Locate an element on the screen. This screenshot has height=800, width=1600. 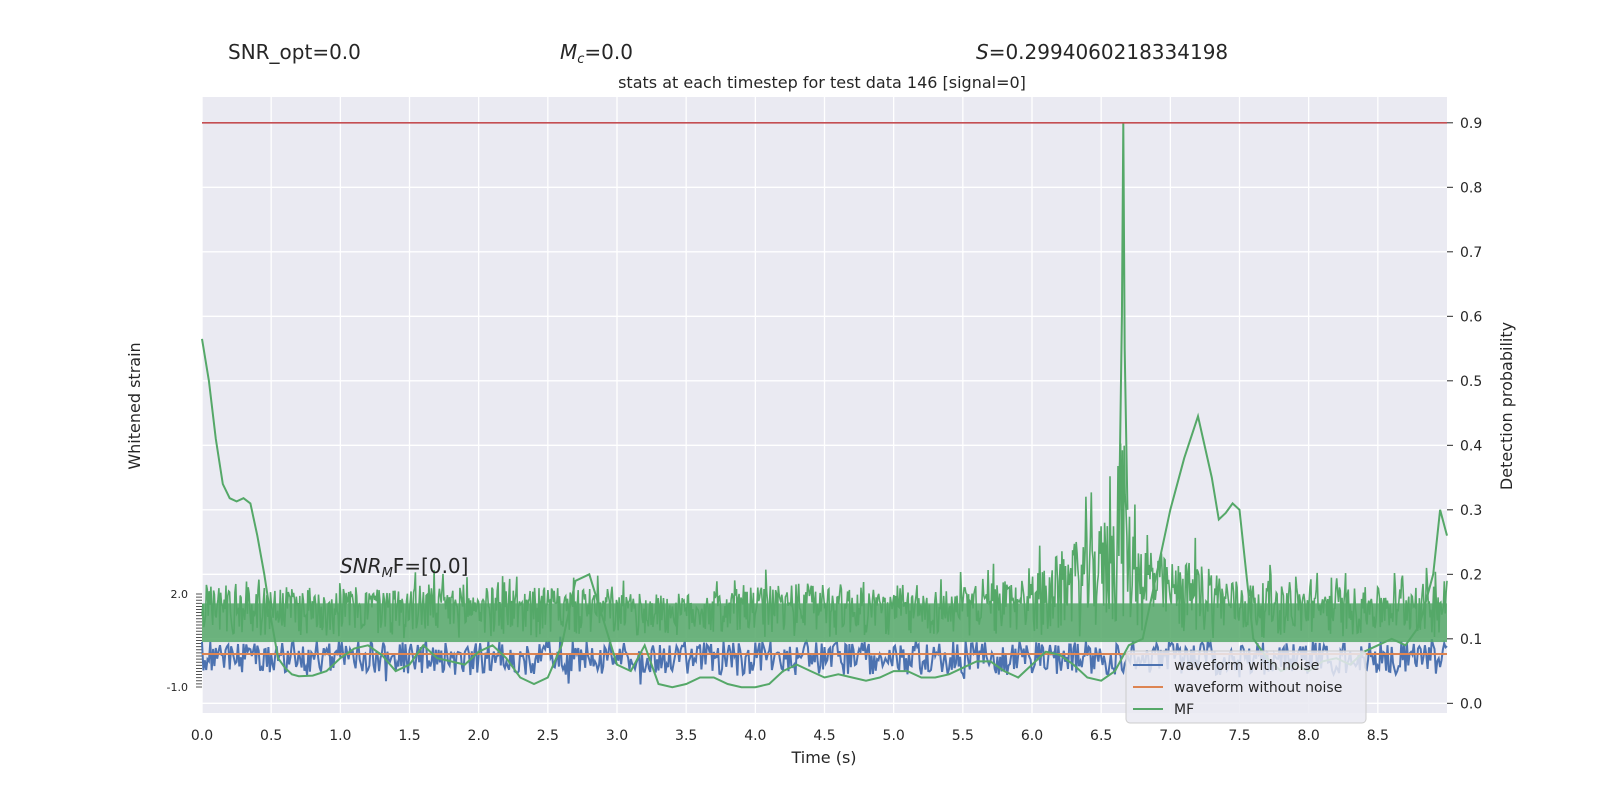
x-tick-label: 6.0 is located at coordinates (1032, 736).